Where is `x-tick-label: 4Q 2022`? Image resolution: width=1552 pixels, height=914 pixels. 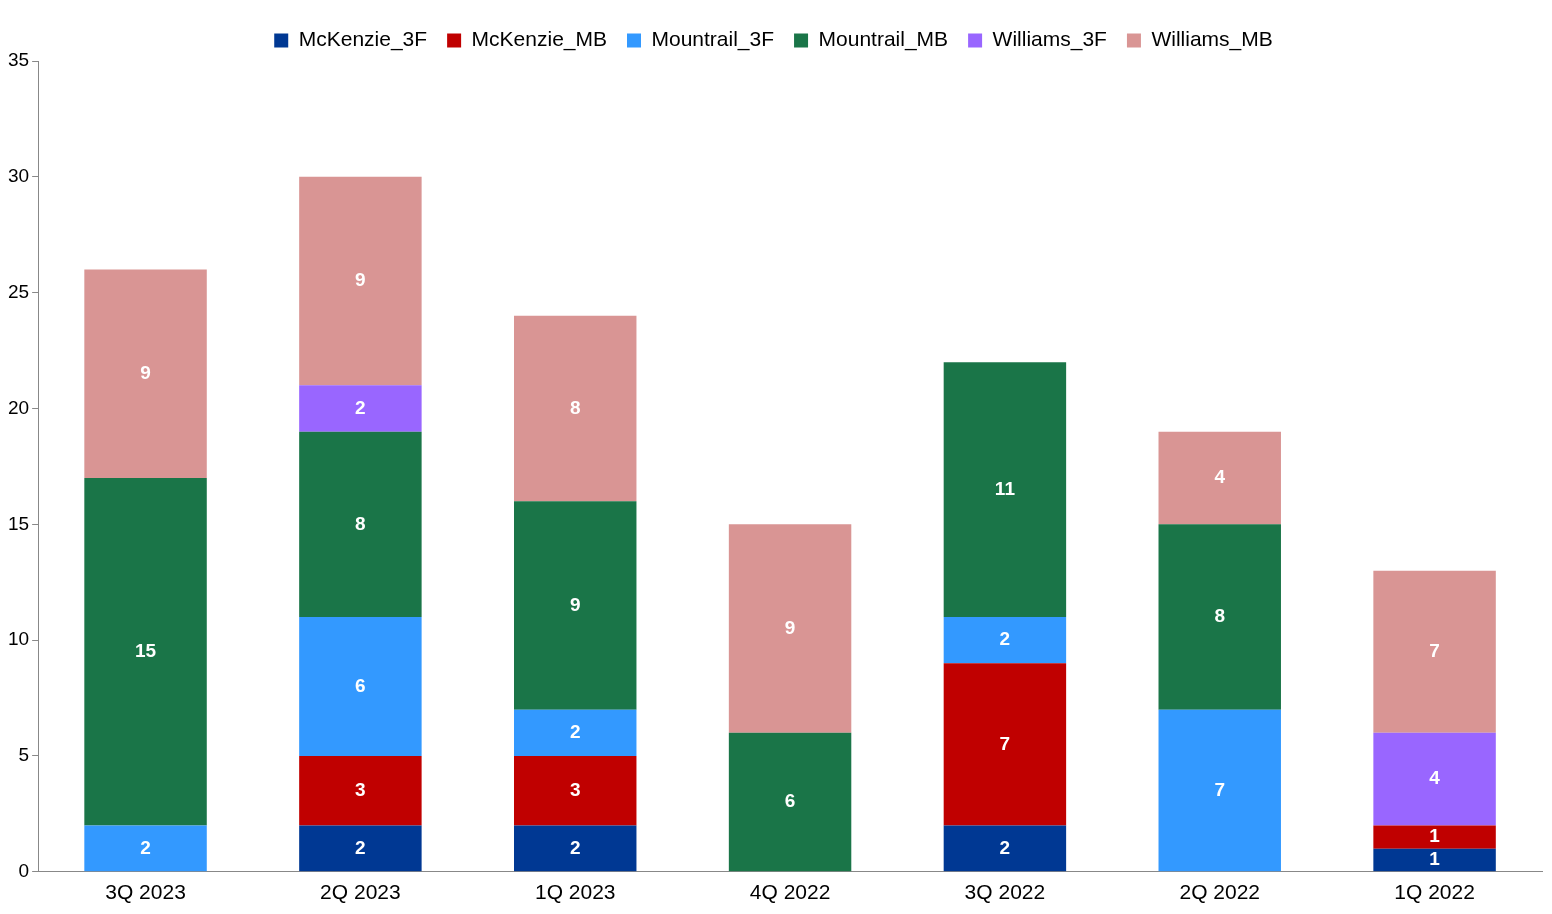 x-tick-label: 4Q 2022 is located at coordinates (790, 892).